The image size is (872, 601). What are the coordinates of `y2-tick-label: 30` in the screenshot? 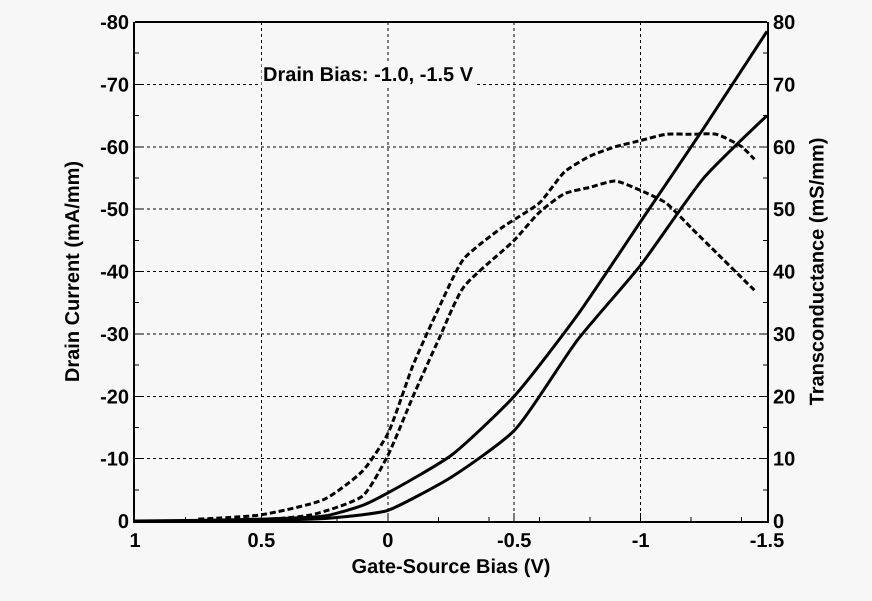 It's located at (784, 335).